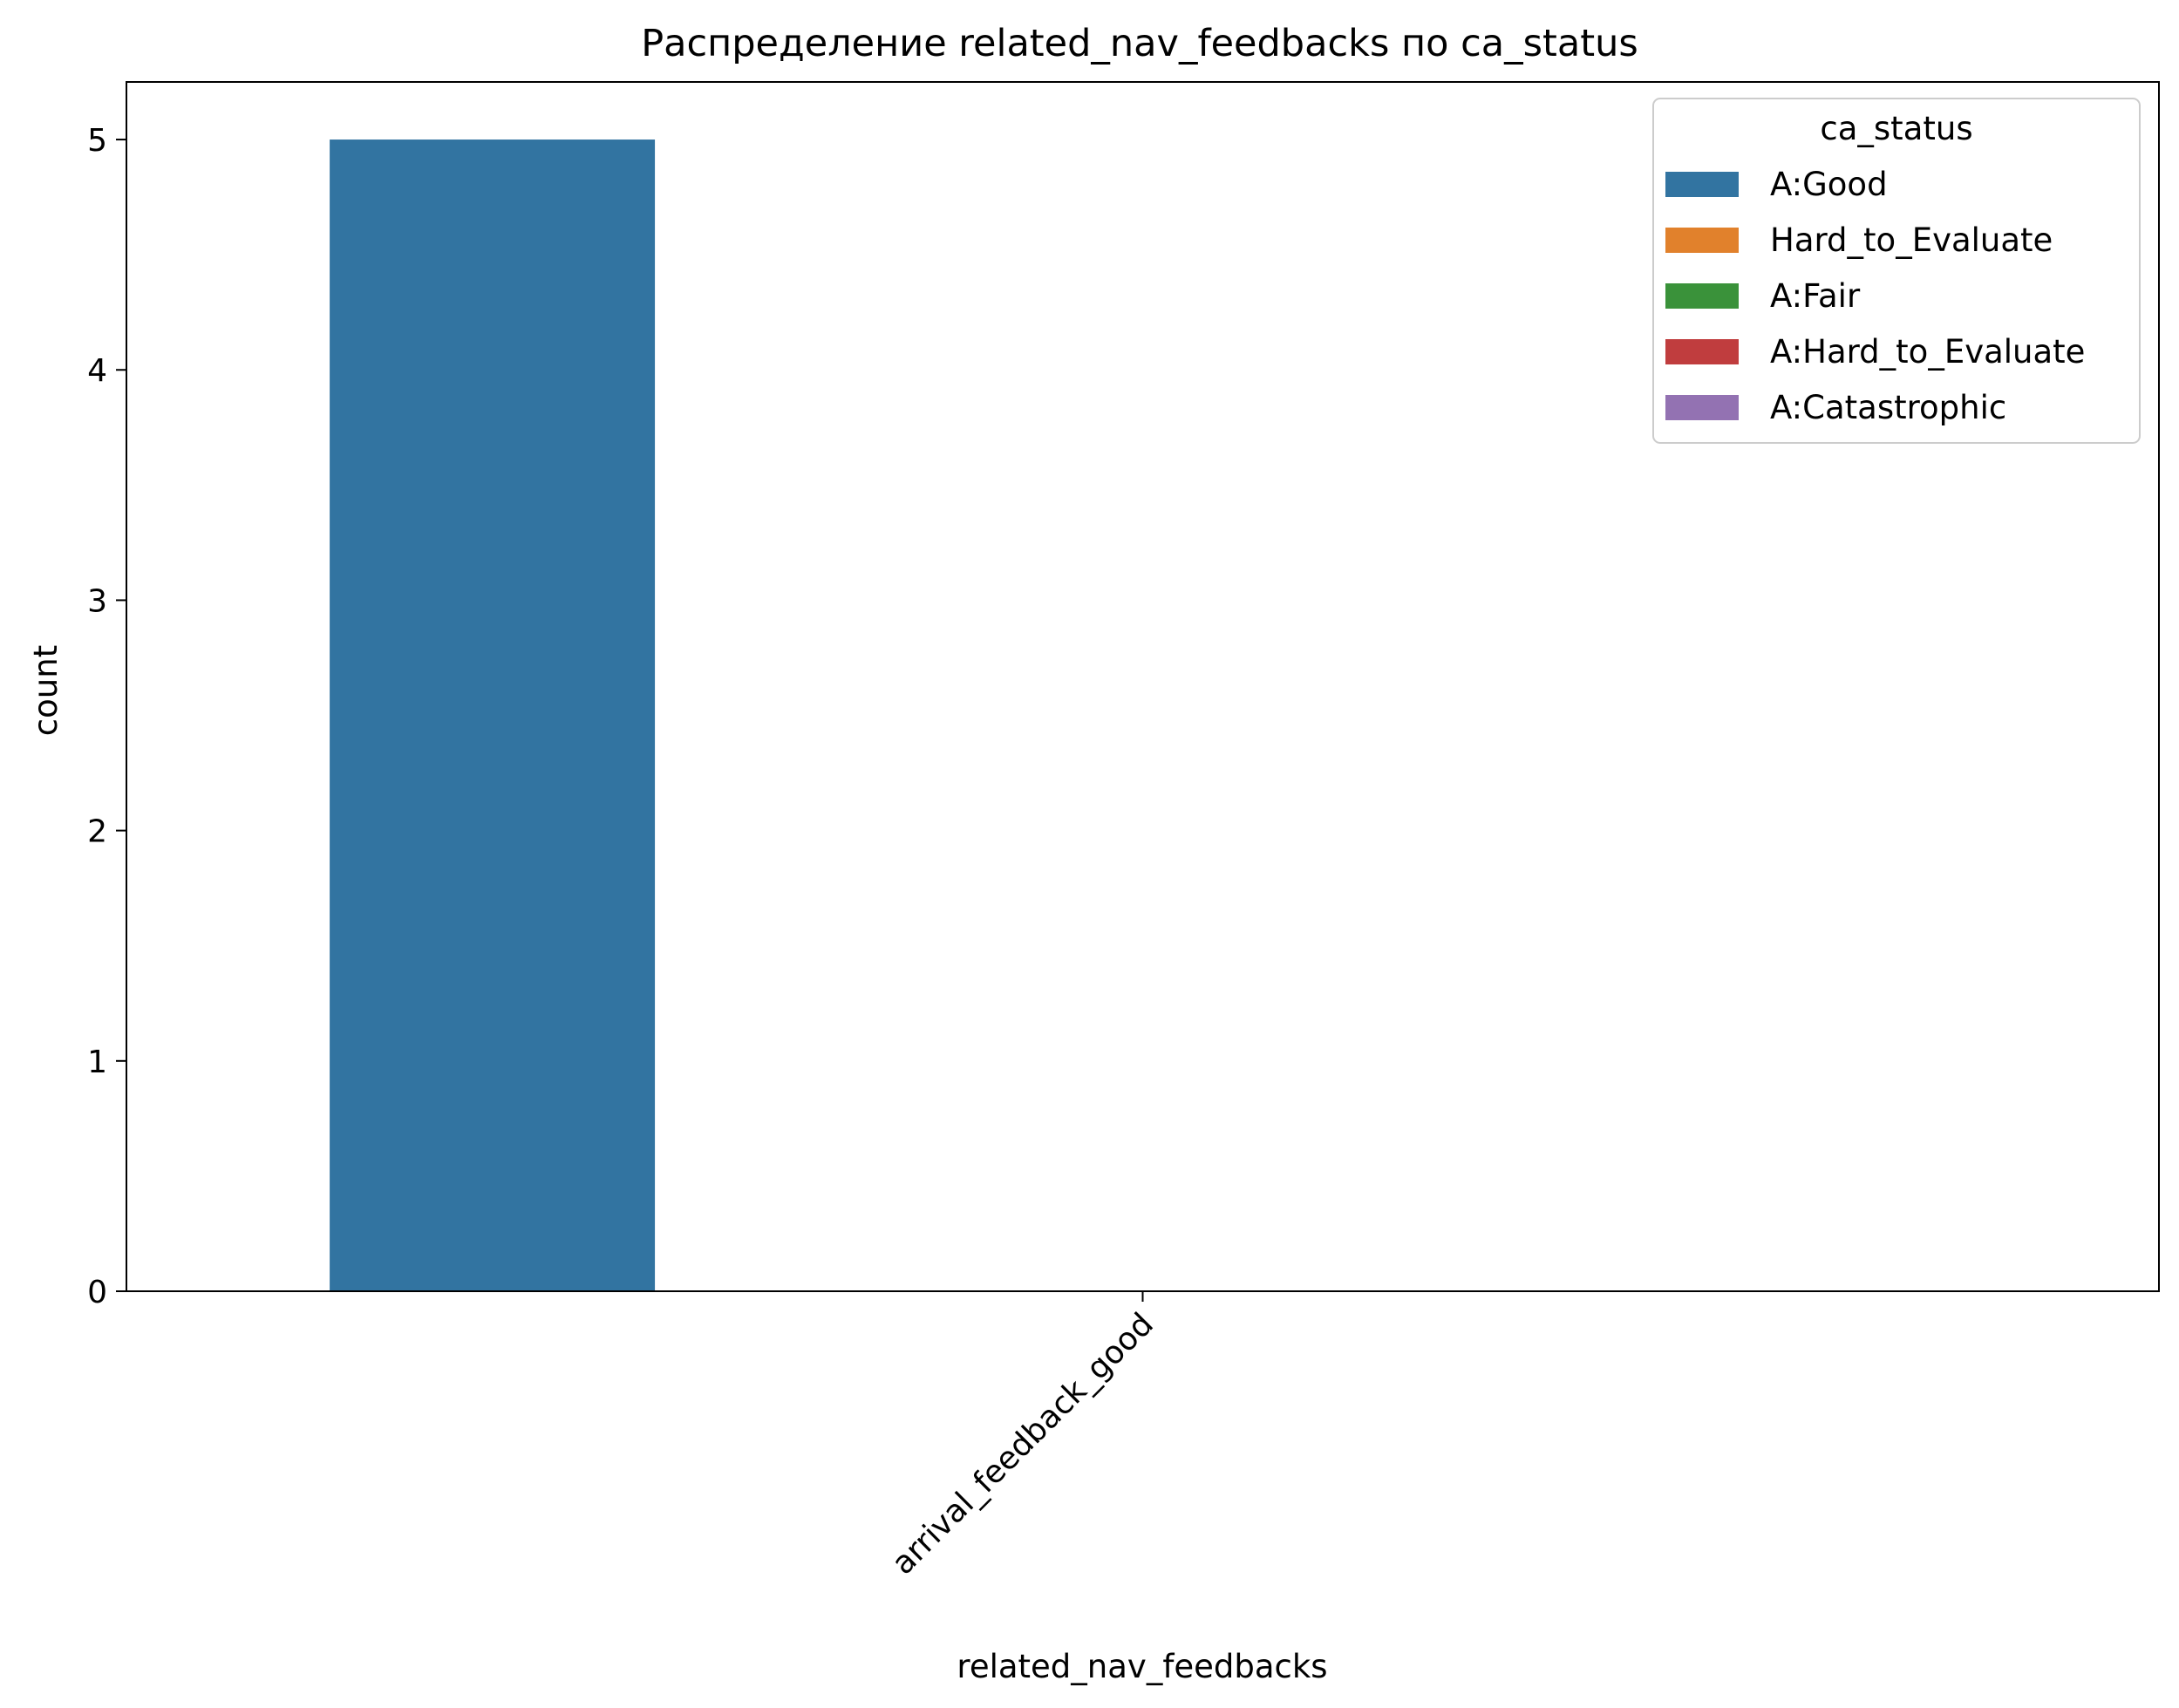  I want to click on y-tick-label: 1, so click(97, 1063).